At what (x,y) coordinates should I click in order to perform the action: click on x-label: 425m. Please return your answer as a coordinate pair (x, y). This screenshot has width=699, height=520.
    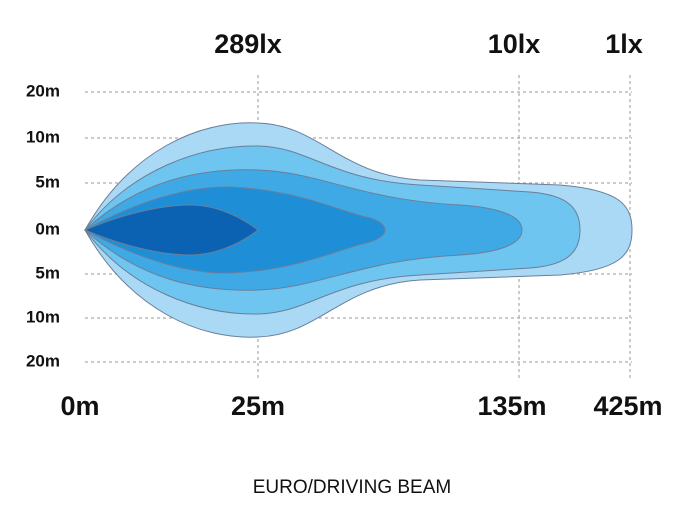
    Looking at the image, I should click on (627, 406).